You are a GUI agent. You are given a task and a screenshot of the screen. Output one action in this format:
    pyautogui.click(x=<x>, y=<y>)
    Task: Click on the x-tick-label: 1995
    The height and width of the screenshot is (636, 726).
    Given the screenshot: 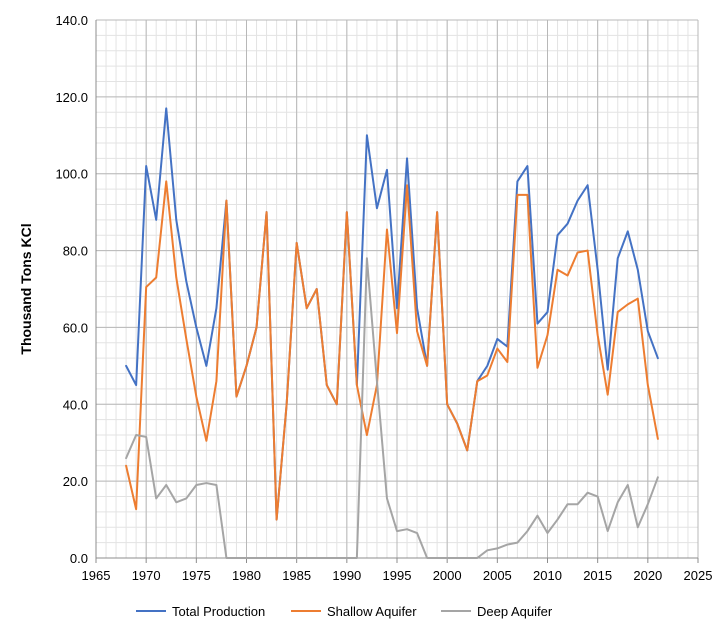 What is the action you would take?
    pyautogui.click(x=397, y=575)
    